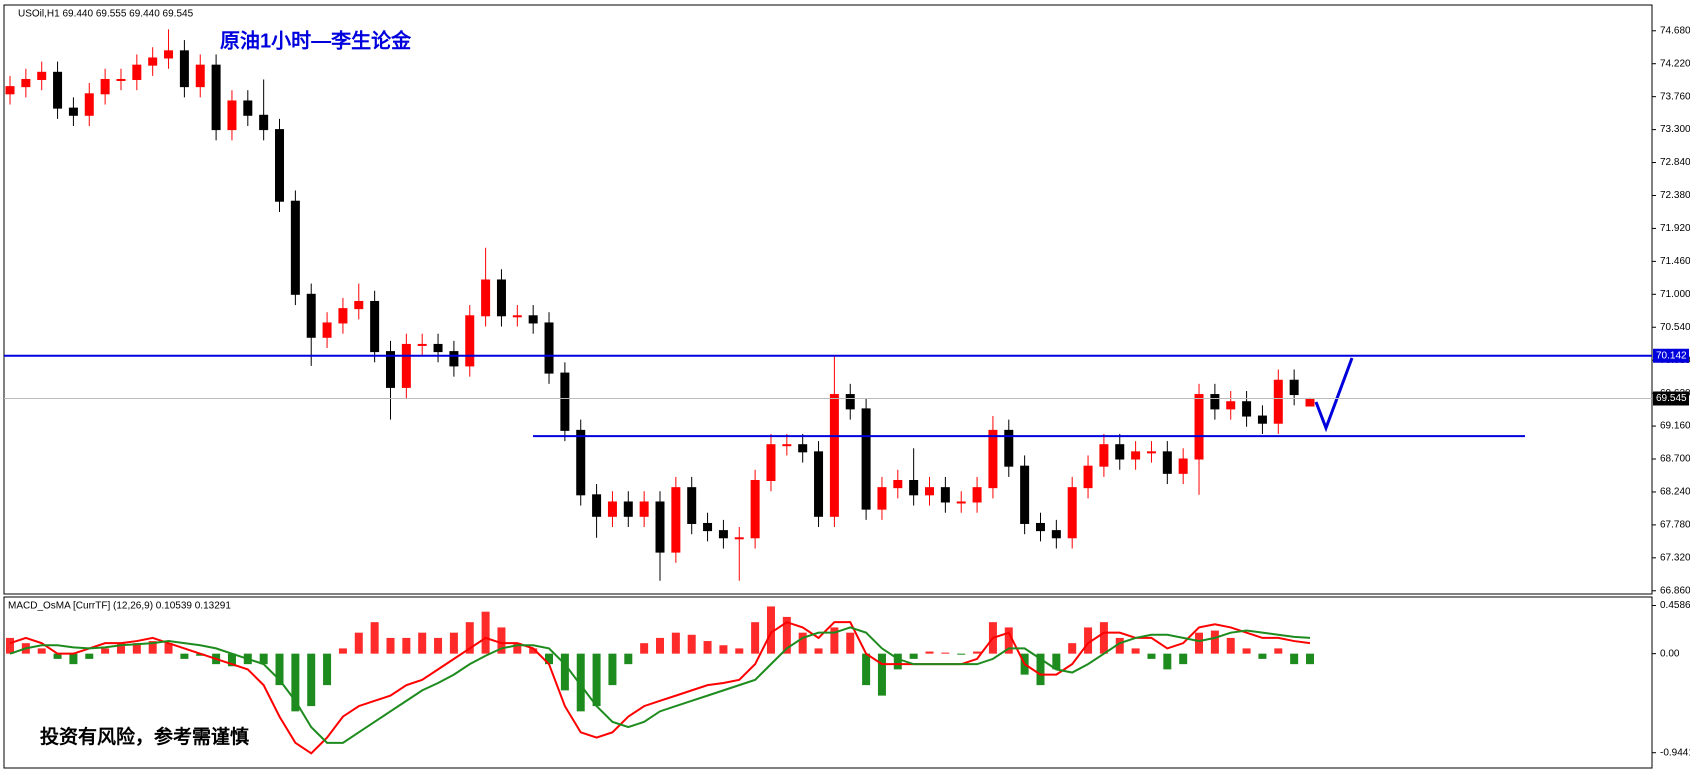 The image size is (1690, 773). Describe the element at coordinates (144, 736) in the screenshot. I see `risk-note: 投资有风险，参考需谨慎` at that location.